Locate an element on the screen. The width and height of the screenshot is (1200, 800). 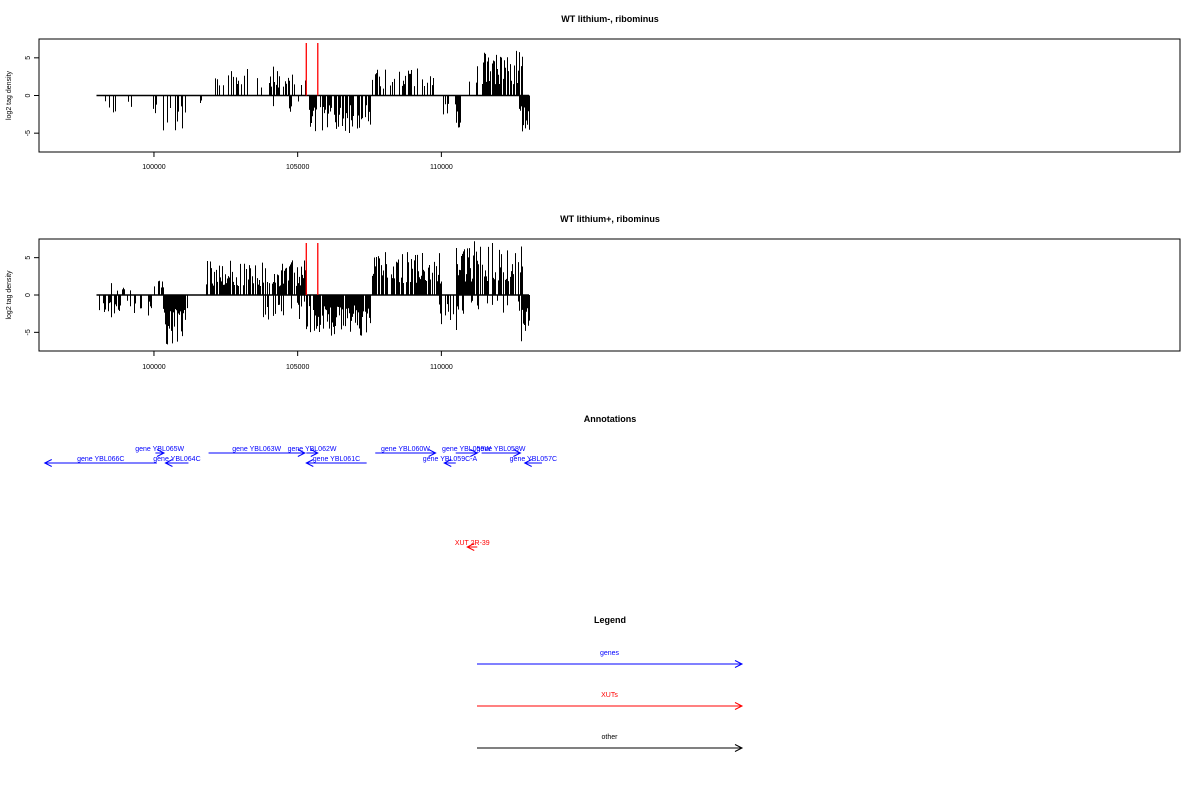
legend: Legend genes XUTs other is located at coordinates (610, 683).